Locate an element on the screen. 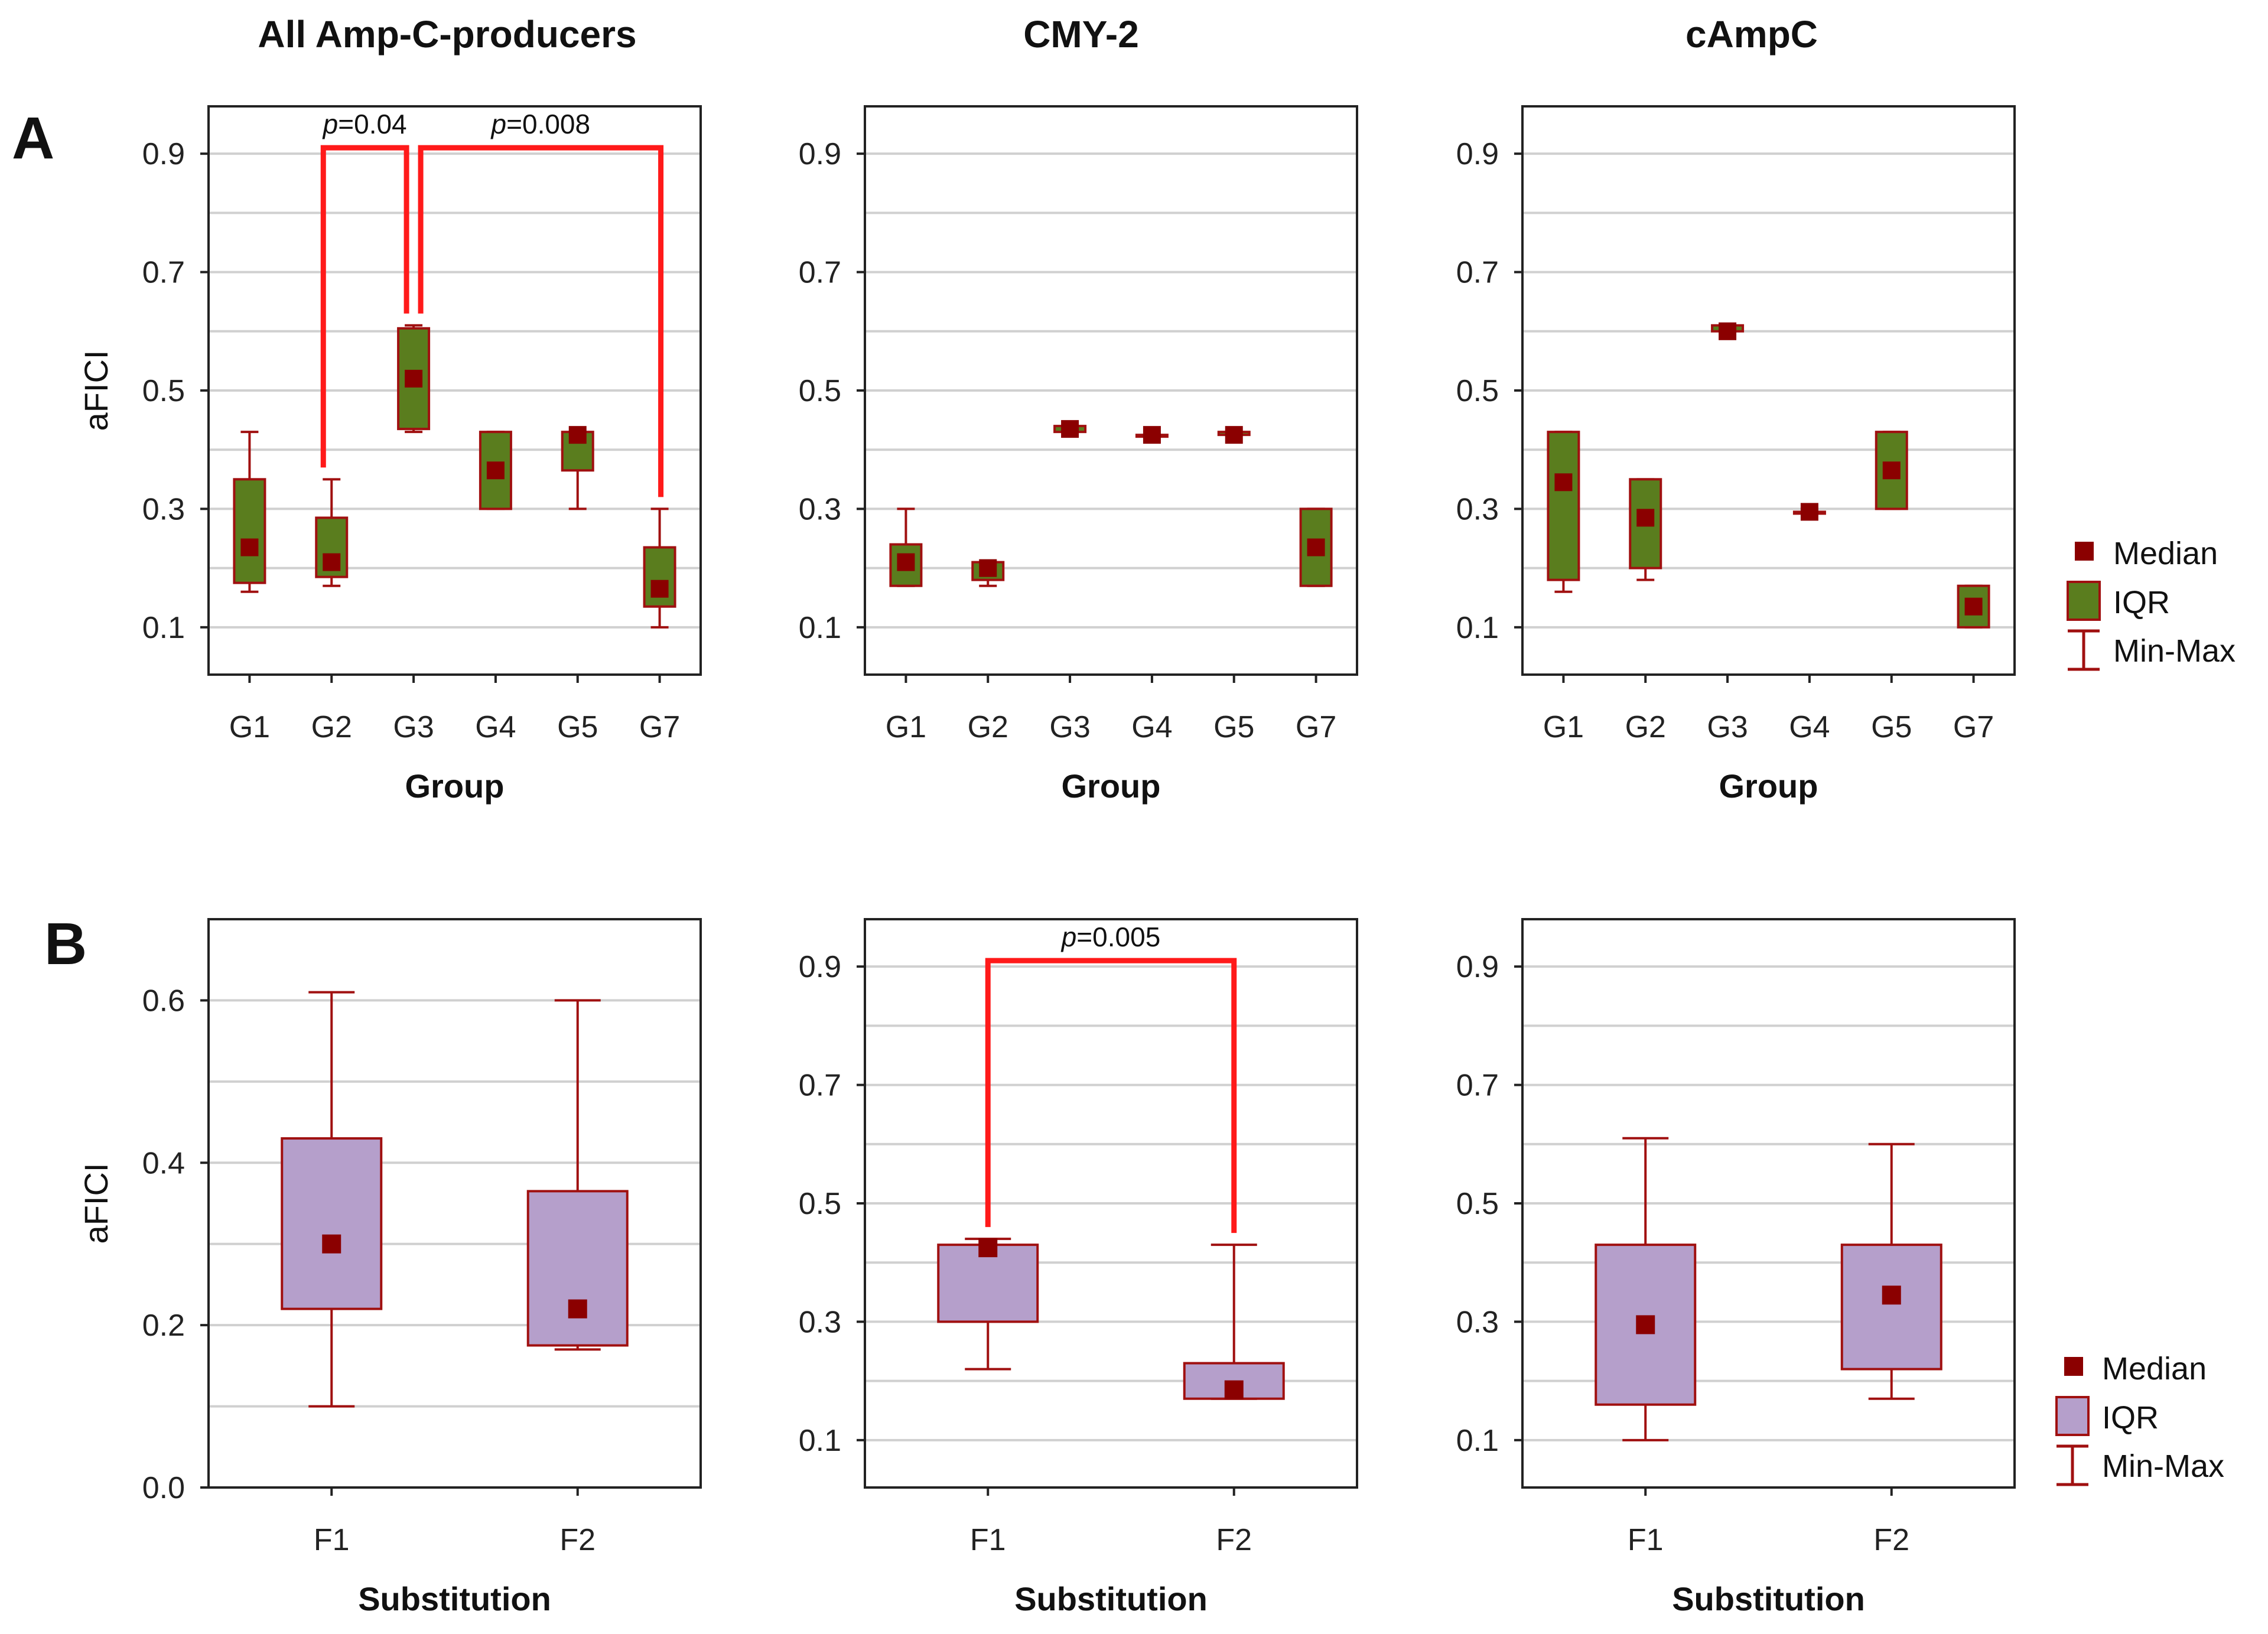  column-title-cmy2: CMY-2 is located at coordinates (1081, 34).